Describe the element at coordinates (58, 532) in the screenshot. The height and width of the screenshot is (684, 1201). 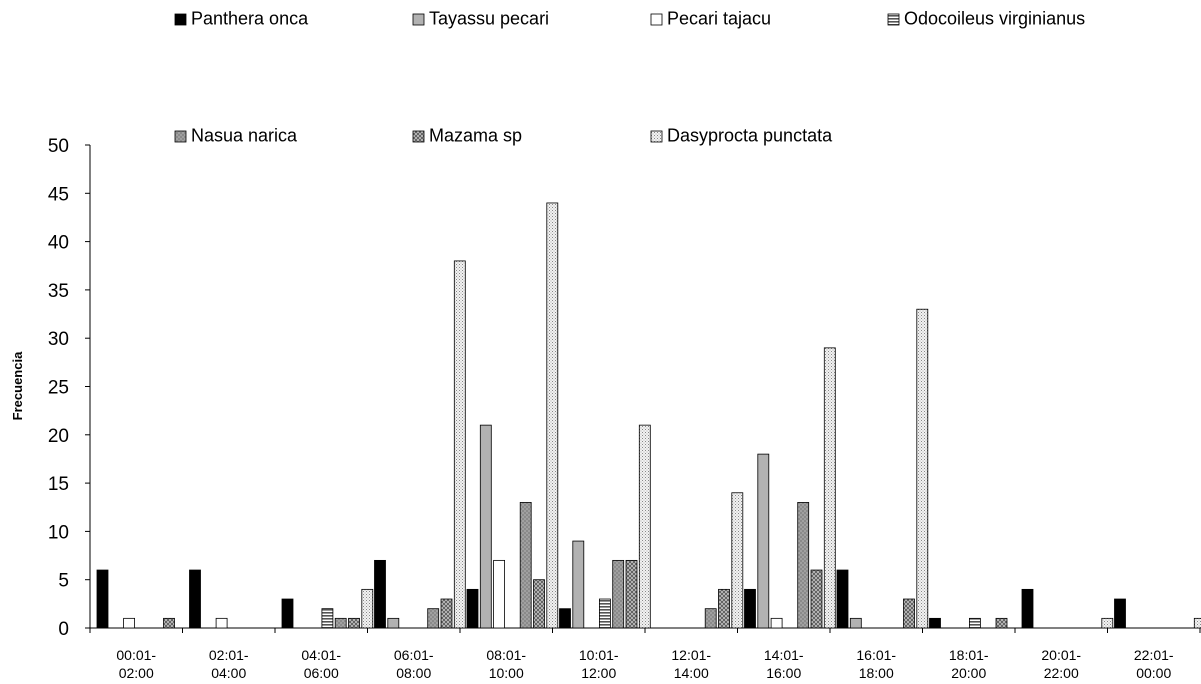
I see `y-tick-label: 10` at that location.